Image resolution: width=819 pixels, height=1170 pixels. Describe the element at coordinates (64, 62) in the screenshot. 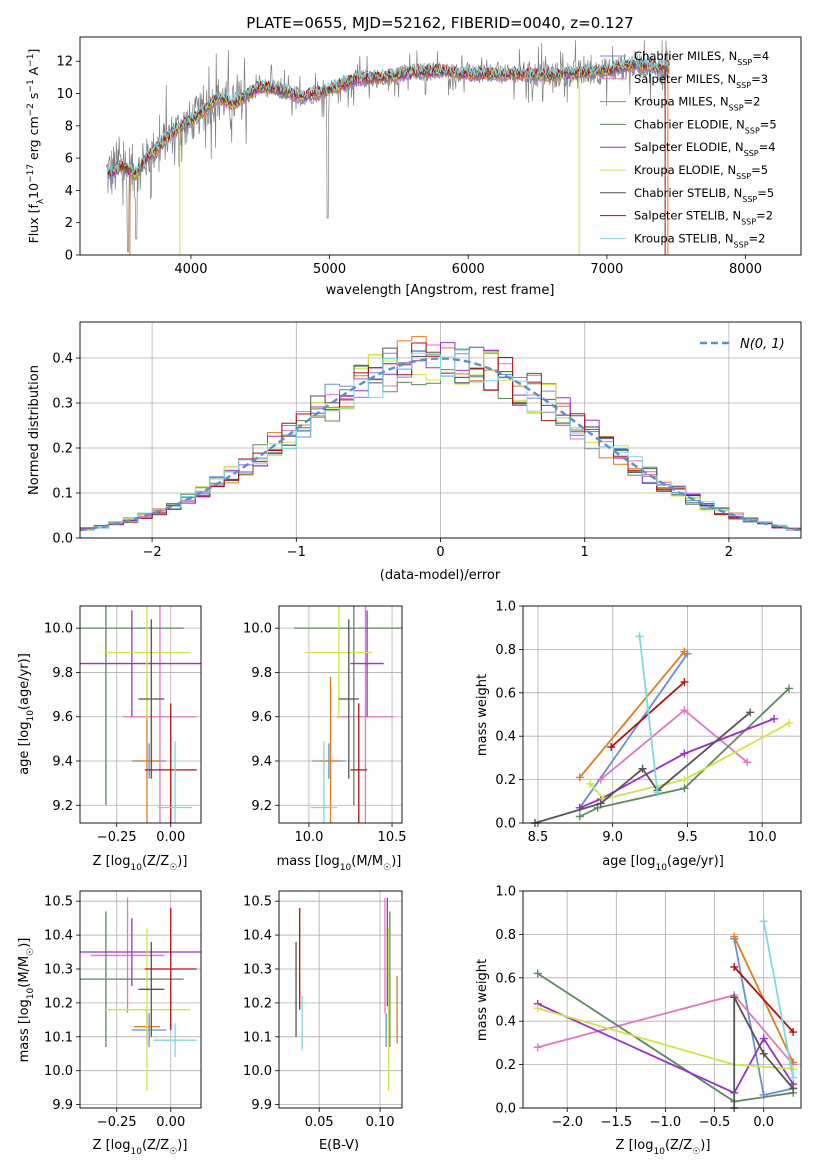

I see `y-tick-label: 12` at that location.